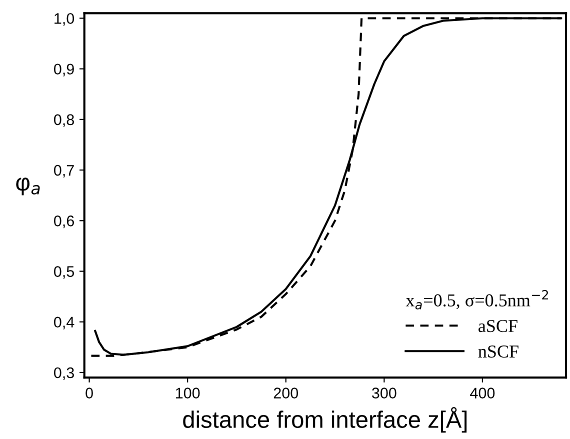 This screenshot has height=439, width=570. I want to click on y-axis-title: φ$_{a}$, so click(28, 187).